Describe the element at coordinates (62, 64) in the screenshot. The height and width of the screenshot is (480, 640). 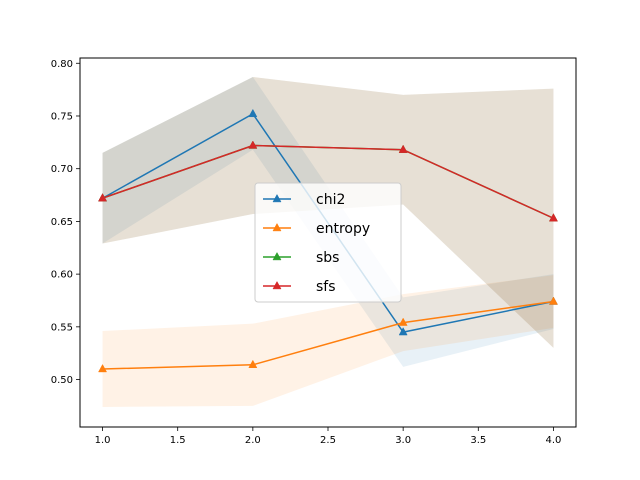
I see `y-tick-label-6: 0.80` at that location.